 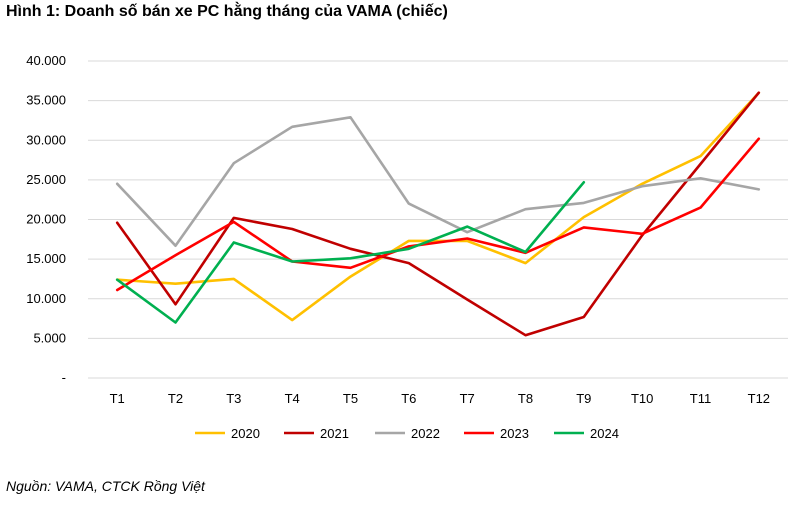 What do you see at coordinates (407, 433) in the screenshot?
I see `legend: 2020 2021 2022 2023 2024` at bounding box center [407, 433].